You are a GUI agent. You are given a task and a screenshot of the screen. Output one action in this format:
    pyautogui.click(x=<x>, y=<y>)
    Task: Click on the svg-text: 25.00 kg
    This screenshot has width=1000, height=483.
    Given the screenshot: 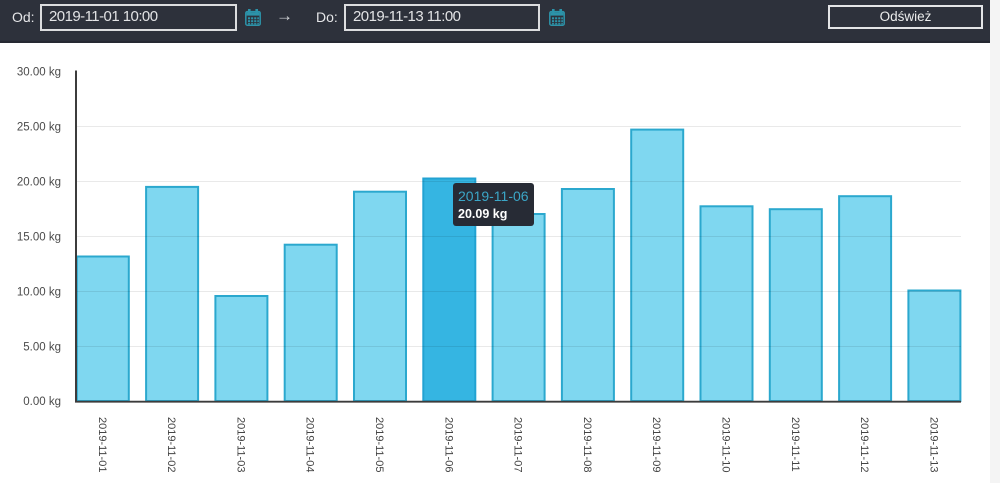 What is the action you would take?
    pyautogui.click(x=39, y=128)
    